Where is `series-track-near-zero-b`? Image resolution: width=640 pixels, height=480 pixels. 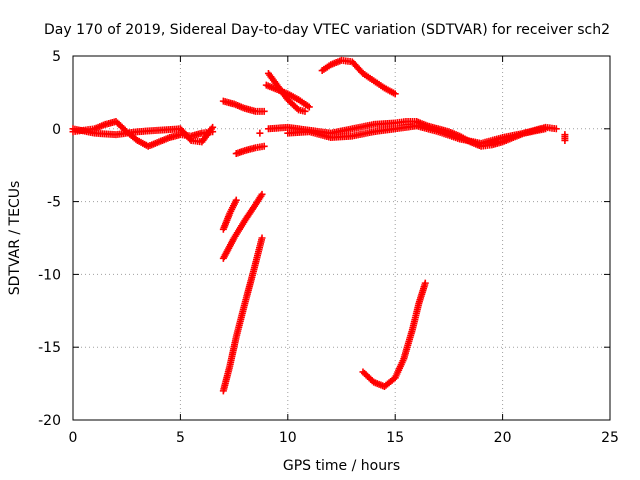 series-track-near-zero-b is located at coordinates (143, 134).